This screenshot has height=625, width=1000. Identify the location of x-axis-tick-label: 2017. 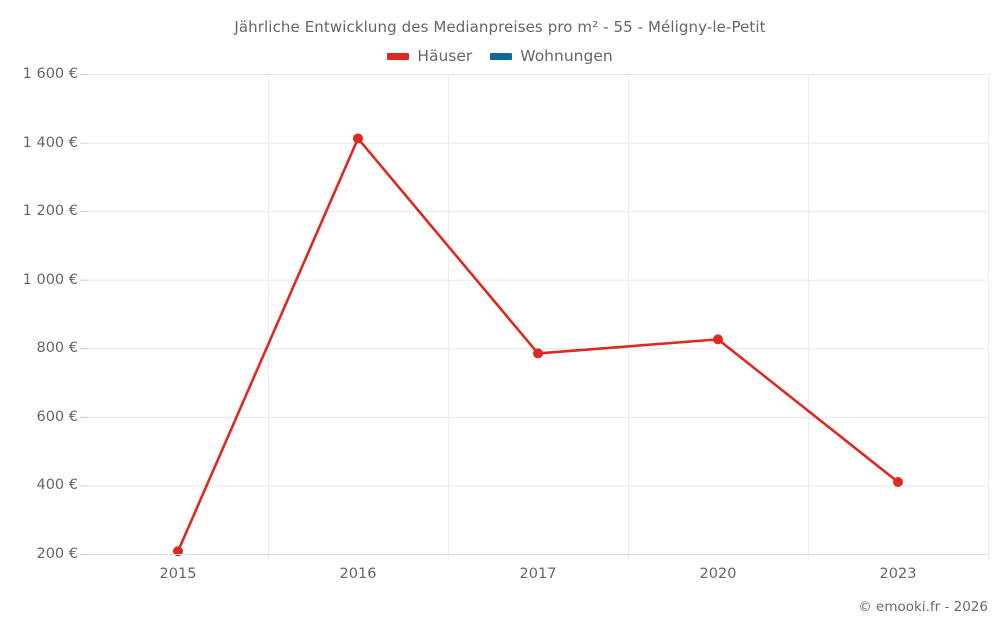
(538, 574).